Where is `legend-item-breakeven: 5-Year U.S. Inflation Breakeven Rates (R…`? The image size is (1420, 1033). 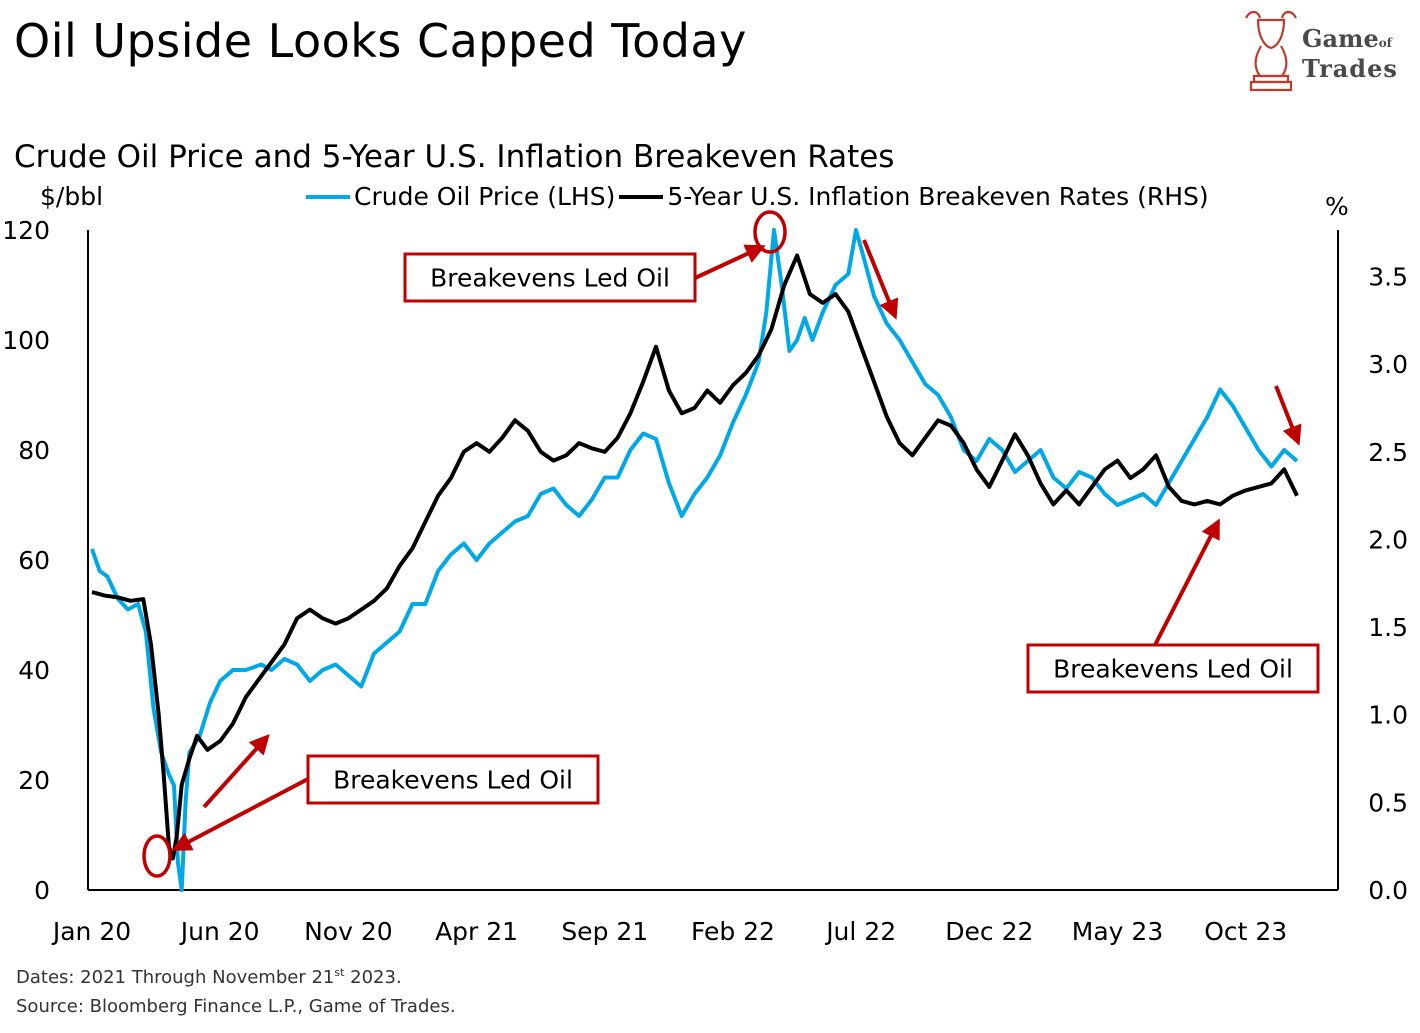
legend-item-breakeven: 5-Year U.S. Inflation Breakeven Rates (R… is located at coordinates (914, 196).